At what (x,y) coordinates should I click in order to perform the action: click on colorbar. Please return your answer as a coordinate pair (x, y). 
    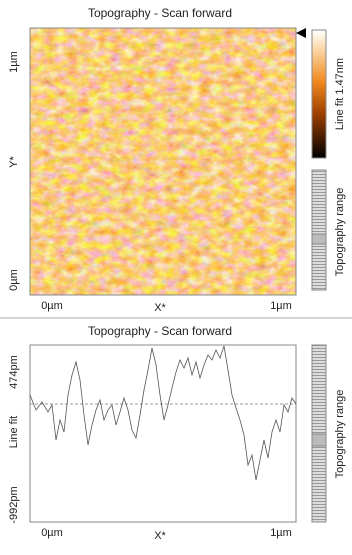
    Looking at the image, I should click on (319, 94).